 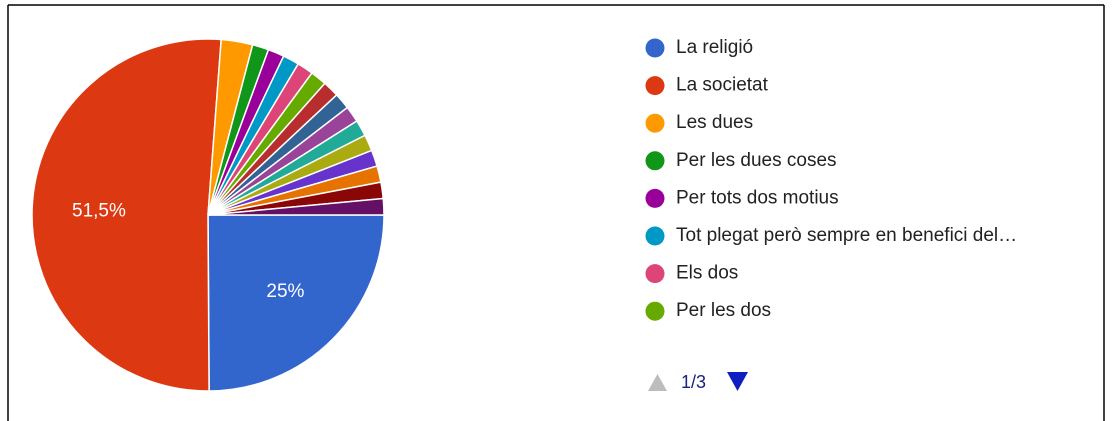 I want to click on legend-label: La religió, so click(x=714, y=47).